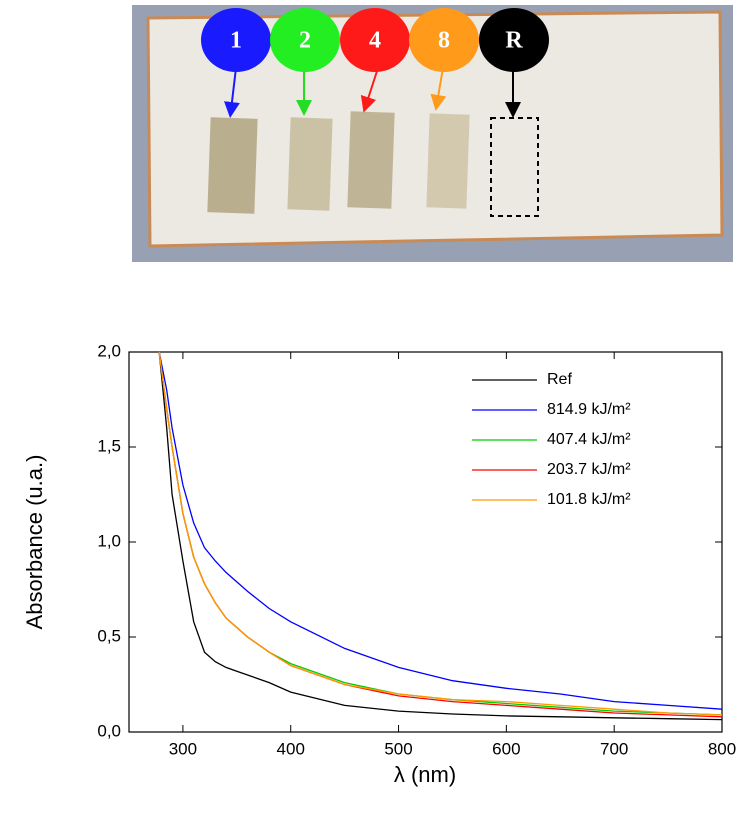 The image size is (746, 821). What do you see at coordinates (109, 445) in the screenshot?
I see `y-tick-label: 1,5` at bounding box center [109, 445].